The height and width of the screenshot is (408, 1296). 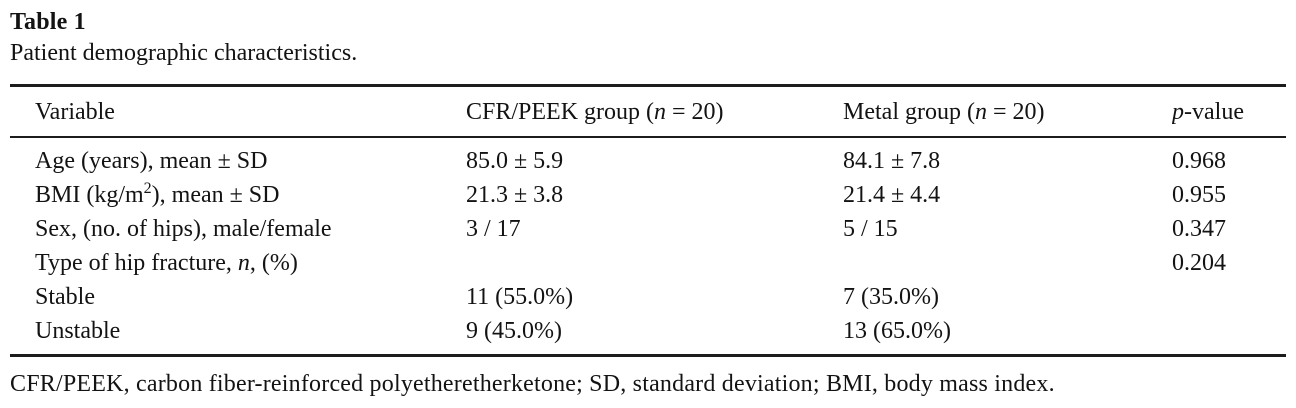 I want to click on table-cell: 84.1 ± 7.8, so click(x=1007, y=157).